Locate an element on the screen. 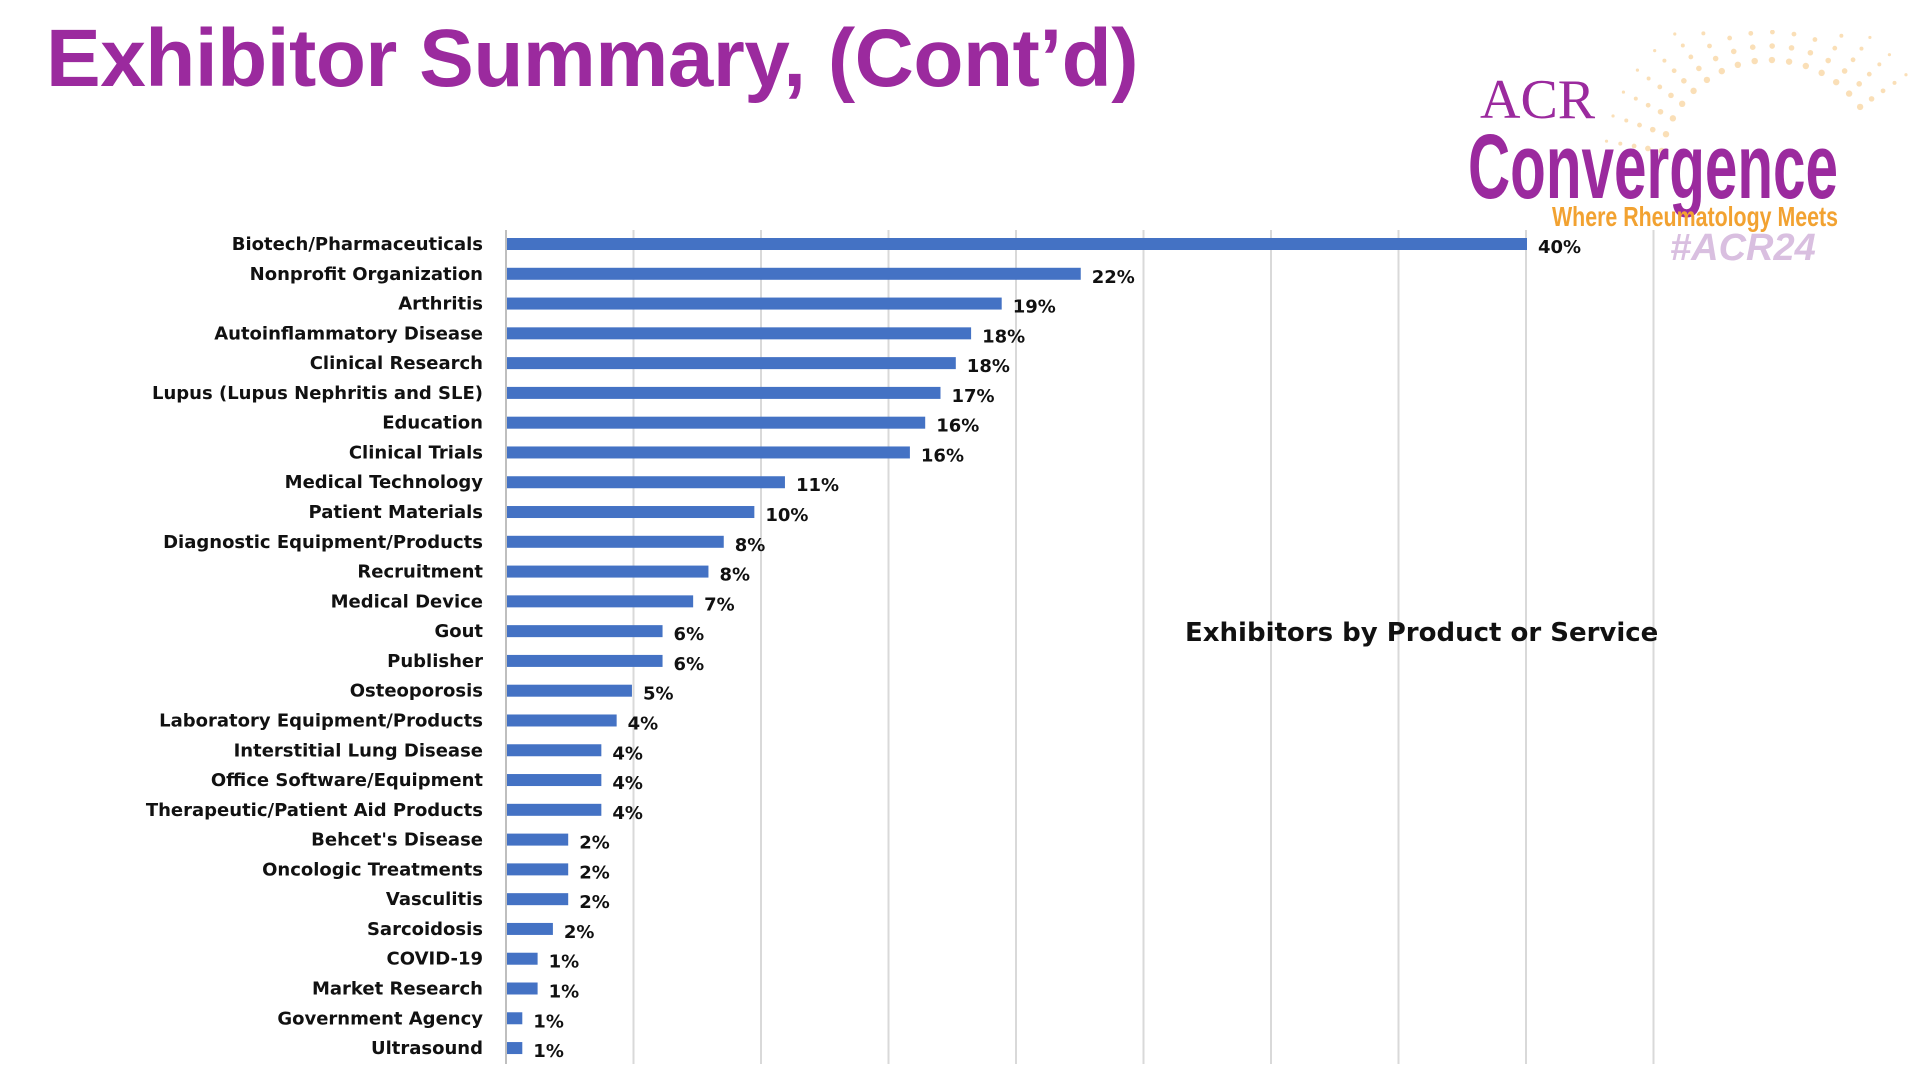 The height and width of the screenshot is (1080, 1920). category-label: Osteoporosis is located at coordinates (416, 691).